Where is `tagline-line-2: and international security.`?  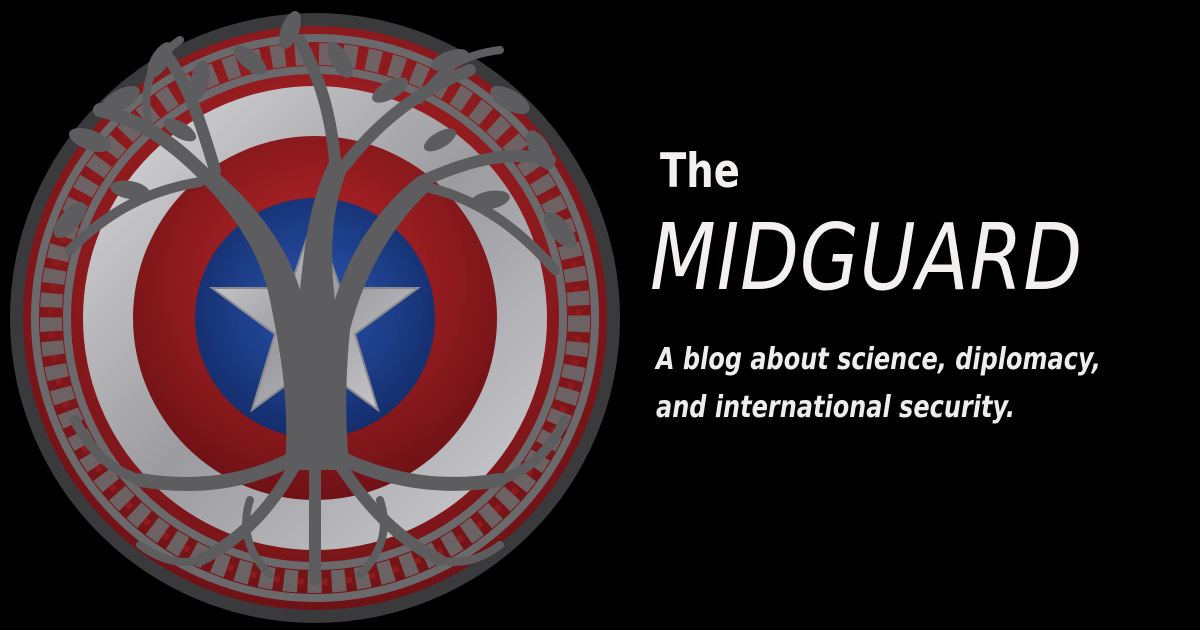
tagline-line-2: and international security. is located at coordinates (836, 407).